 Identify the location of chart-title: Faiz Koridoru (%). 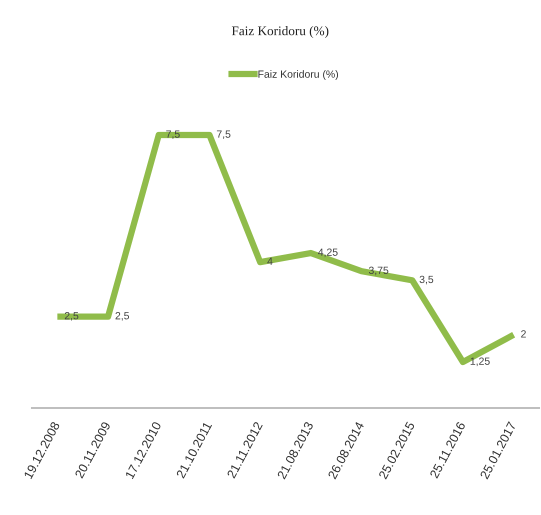
(280, 32).